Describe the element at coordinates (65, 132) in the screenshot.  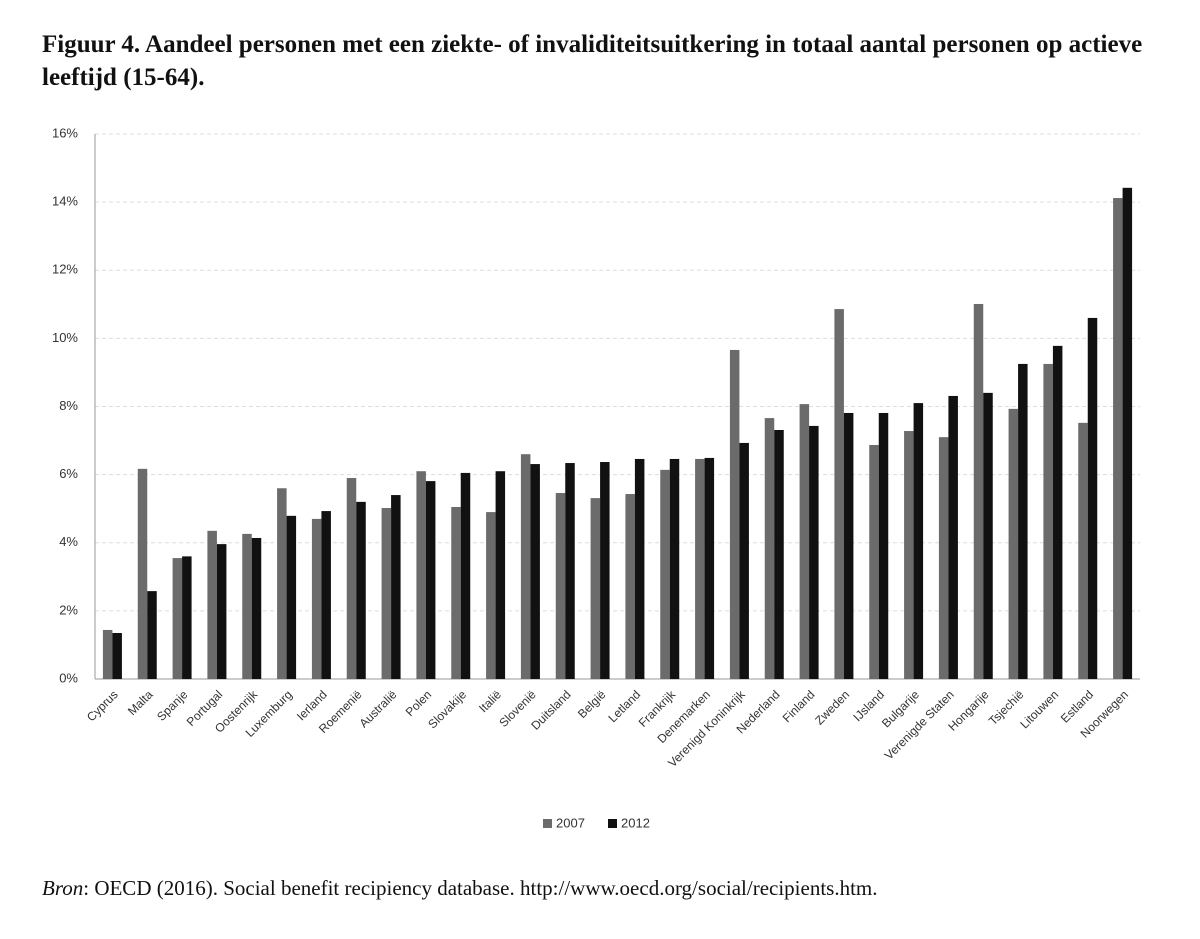
I see `y-tick-label: 16%` at that location.